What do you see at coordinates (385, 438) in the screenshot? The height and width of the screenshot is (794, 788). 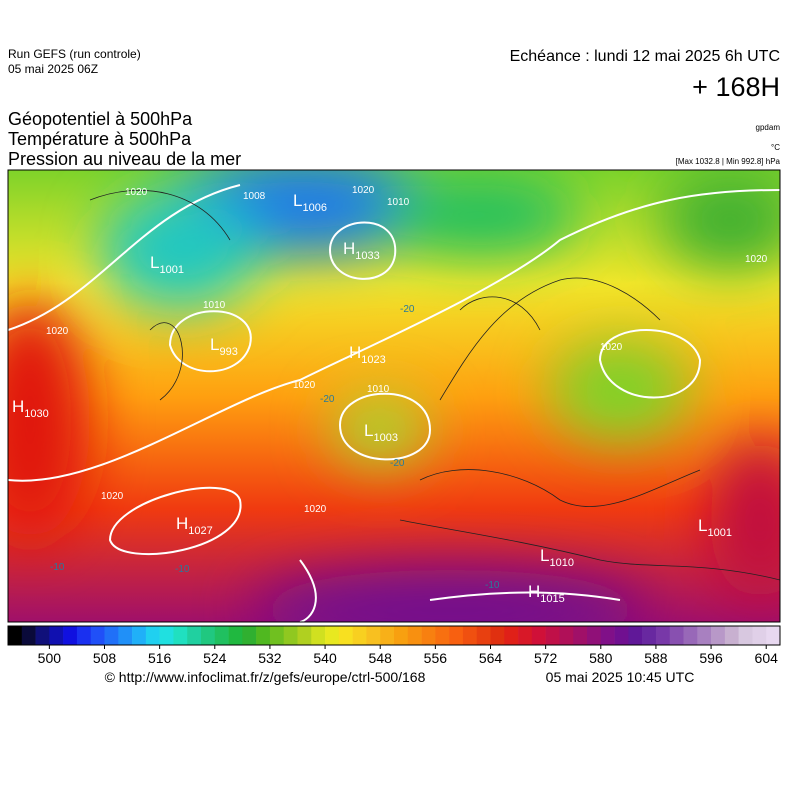 I see `center-value: 1003` at bounding box center [385, 438].